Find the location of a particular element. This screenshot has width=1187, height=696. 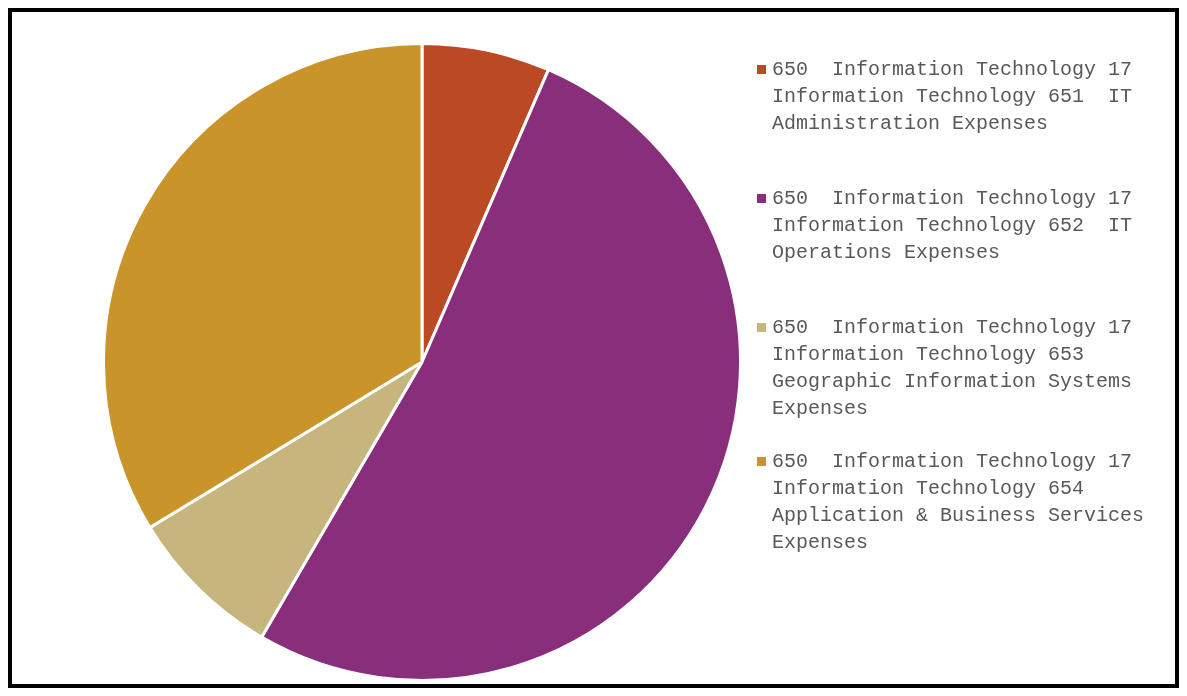

legend-label: 650 Information Technology 17 Information Technology 652 IT Operations Expenses is located at coordinates (953, 226).